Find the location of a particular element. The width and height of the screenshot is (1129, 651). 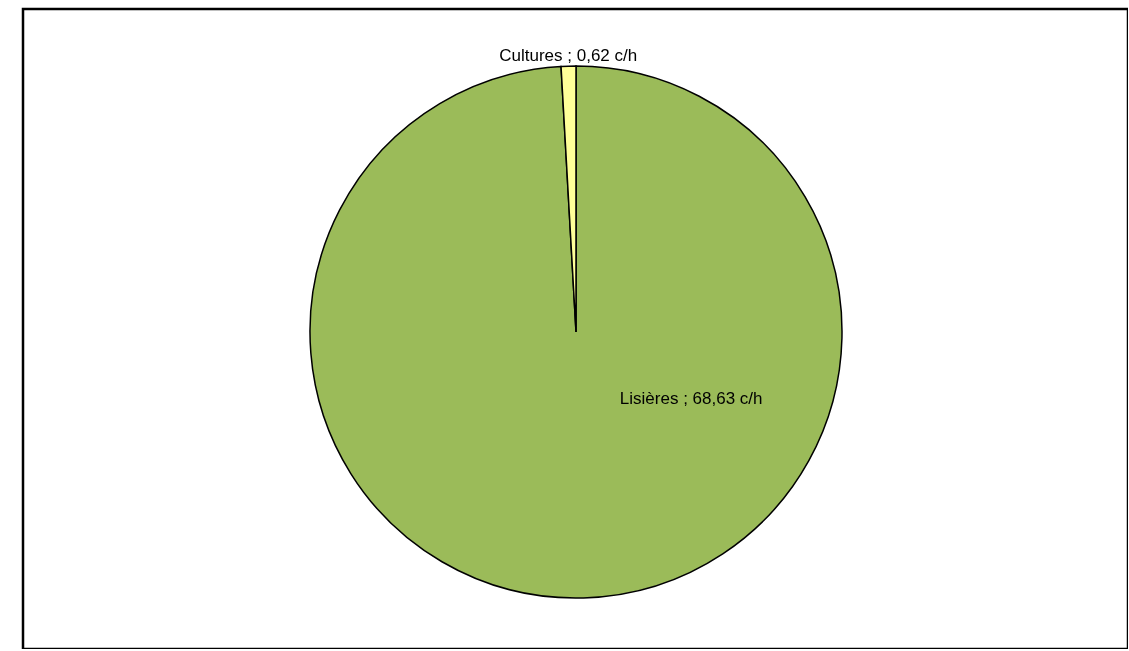

slice-label: Lisières ; 68,63 c/h is located at coordinates (691, 398).